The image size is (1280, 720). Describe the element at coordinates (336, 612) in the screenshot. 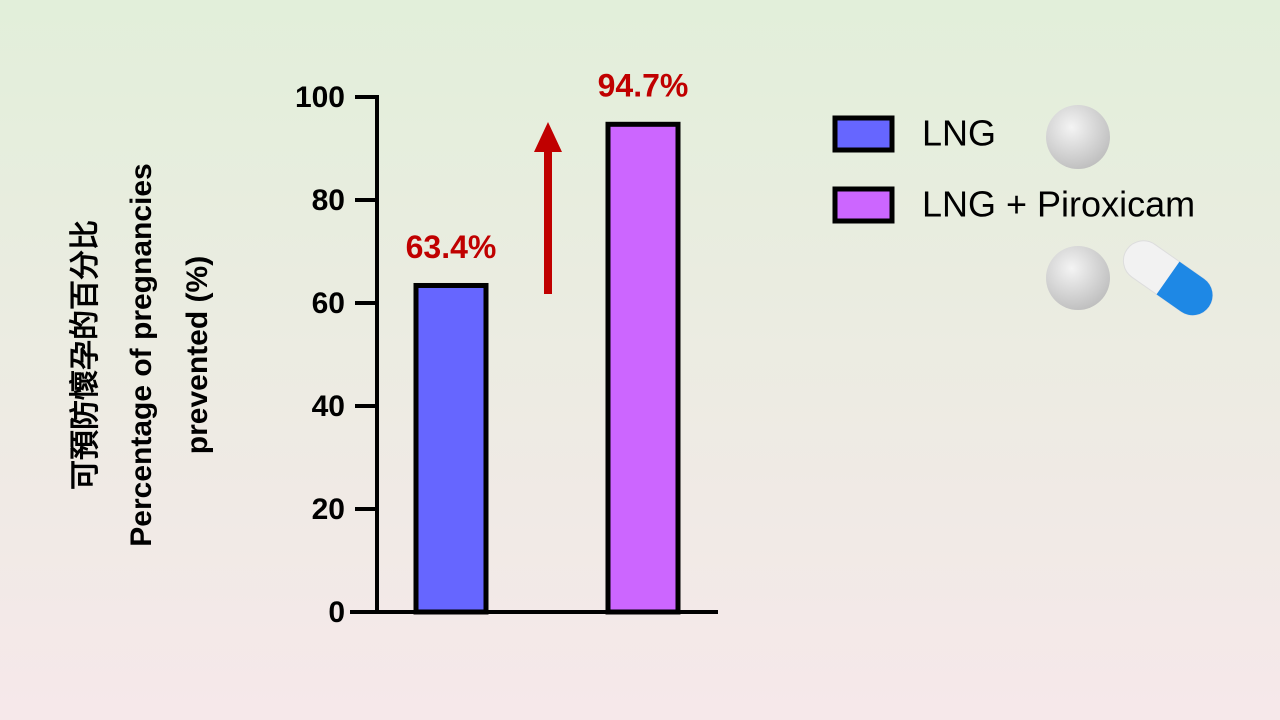

I see `y-tick-label: 0` at that location.